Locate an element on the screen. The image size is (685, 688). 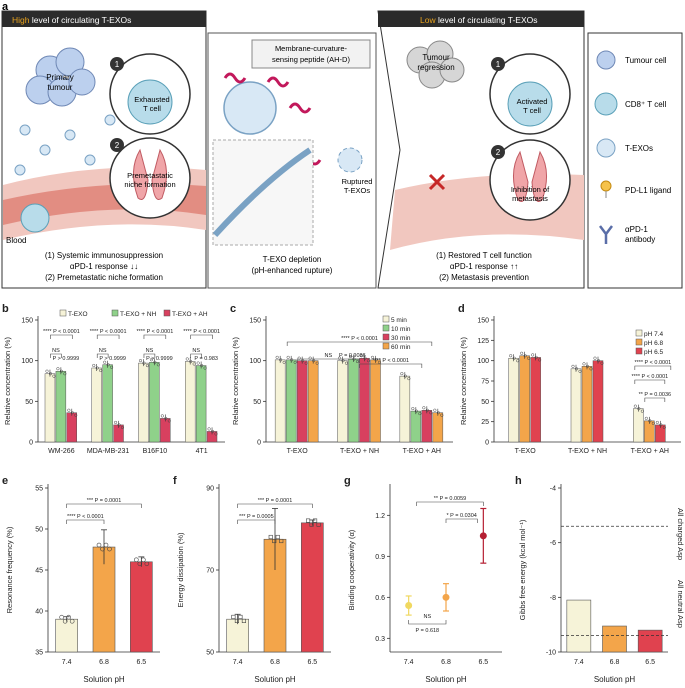
niche-inset is located at coordinates (150, 178).